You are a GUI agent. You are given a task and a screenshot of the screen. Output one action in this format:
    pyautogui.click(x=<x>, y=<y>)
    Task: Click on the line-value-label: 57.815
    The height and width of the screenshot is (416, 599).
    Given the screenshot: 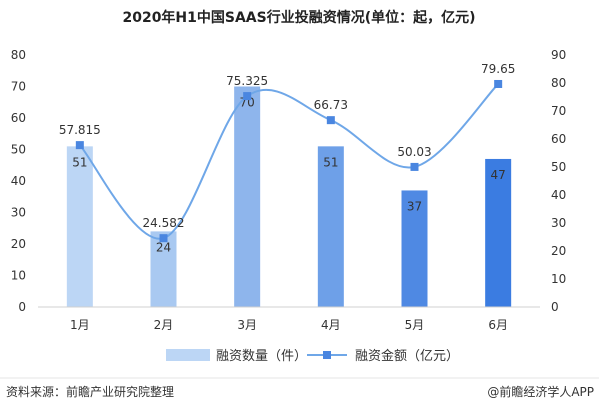 What is the action you would take?
    pyautogui.click(x=80, y=130)
    